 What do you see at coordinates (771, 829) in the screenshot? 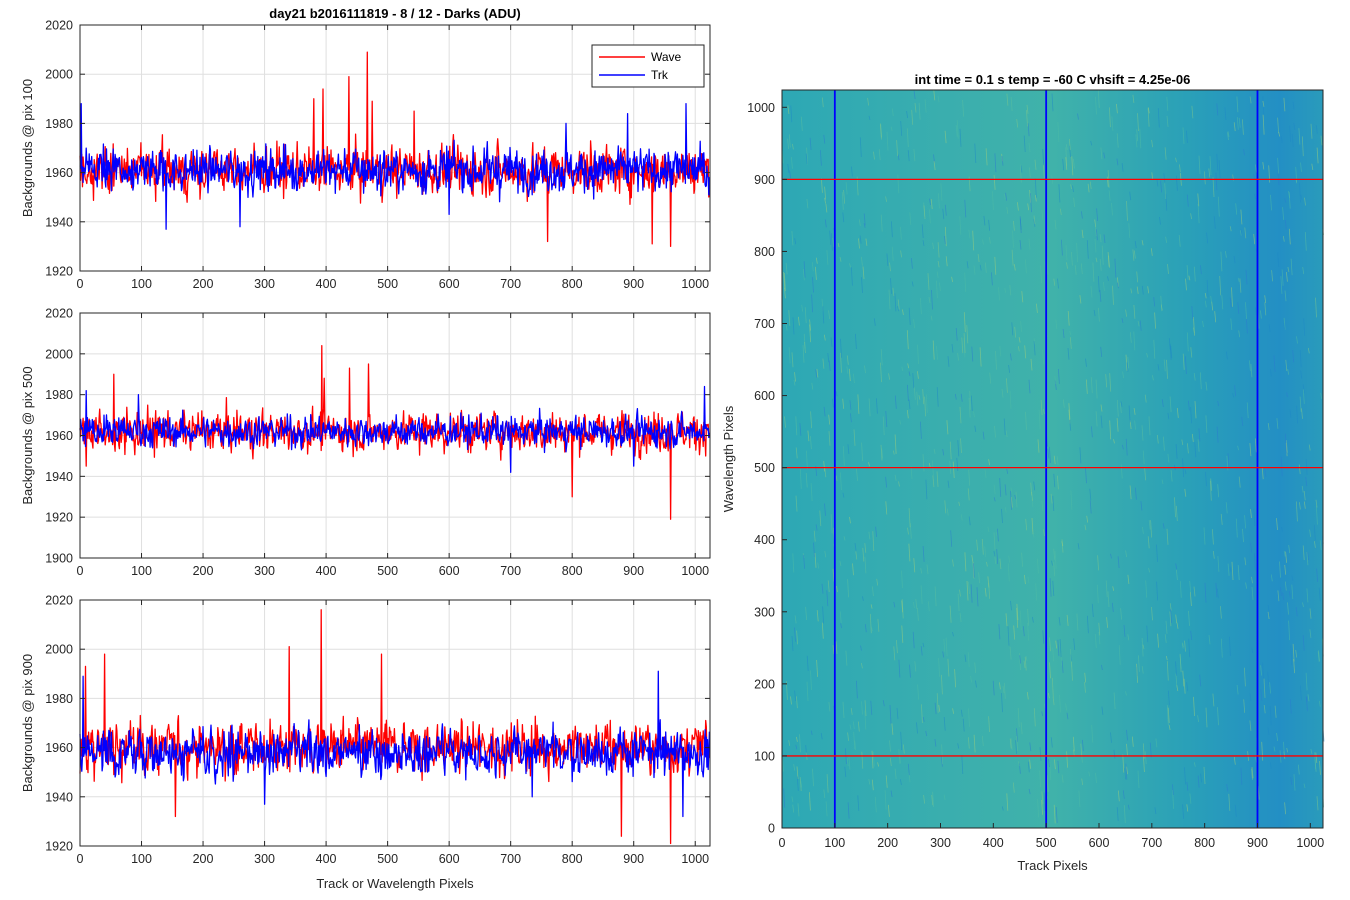
I see `y-tick-label: 0` at bounding box center [771, 829].